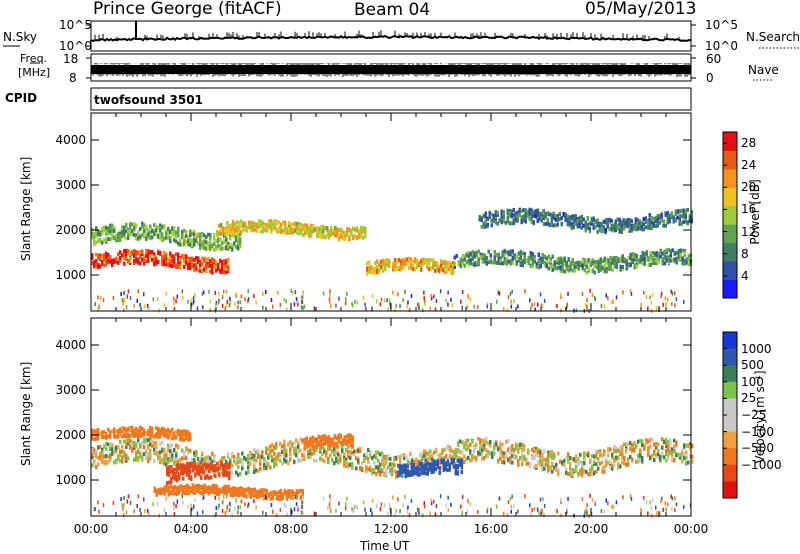 Image resolution: width=800 pixels, height=554 pixels. What do you see at coordinates (75, 46) in the screenshot?
I see `noise-tick-lo: 10^0` at bounding box center [75, 46].